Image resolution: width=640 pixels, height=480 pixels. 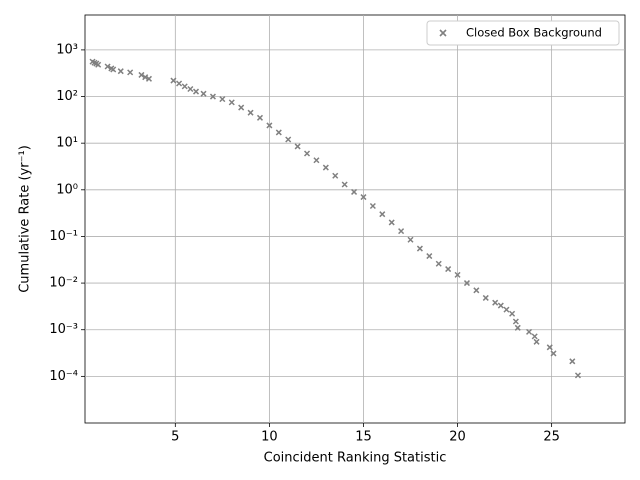 I want to click on y-tick-label: 10⁻², so click(x=63, y=283).